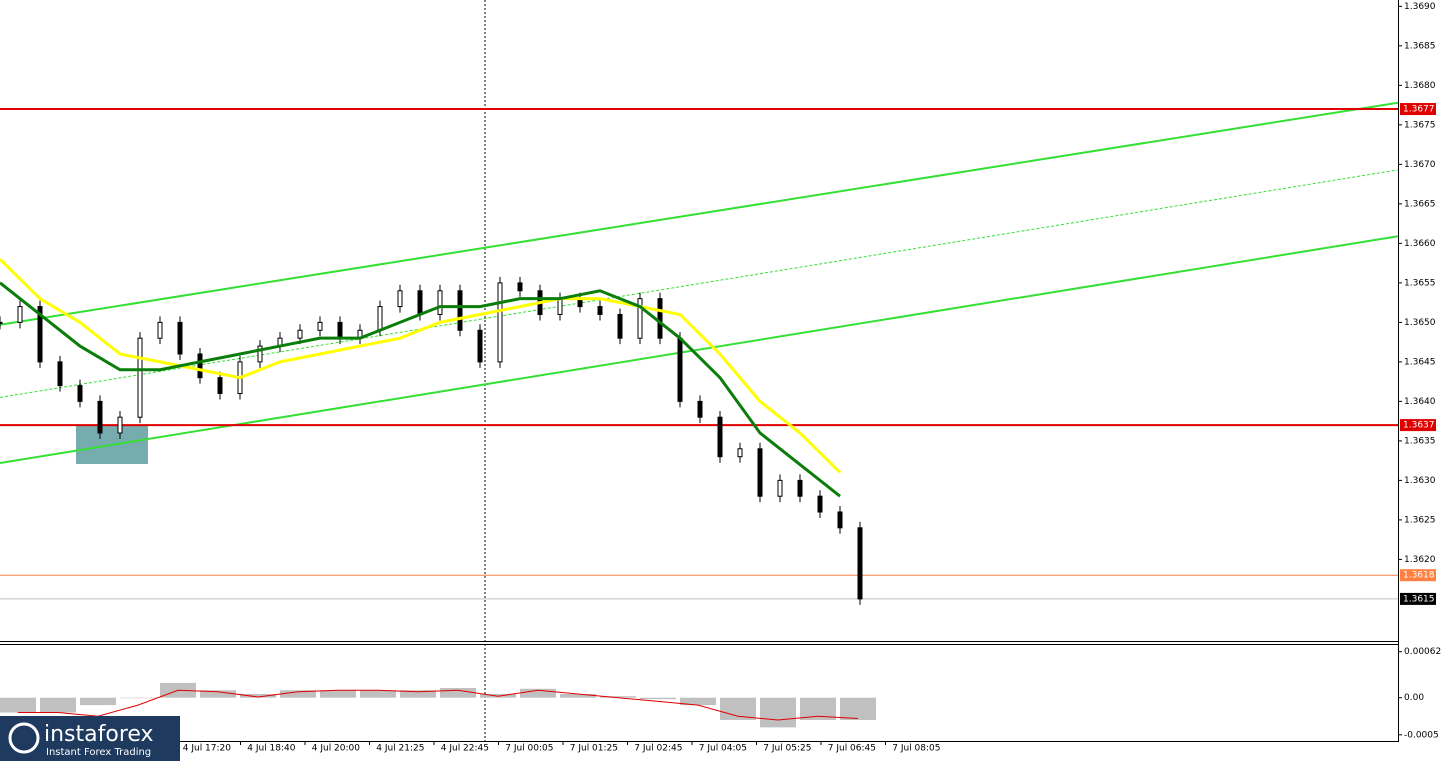 The image size is (1441, 761). What do you see at coordinates (658, 749) in the screenshot?
I see `x-tick-label: 7 Jul 02:45` at bounding box center [658, 749].